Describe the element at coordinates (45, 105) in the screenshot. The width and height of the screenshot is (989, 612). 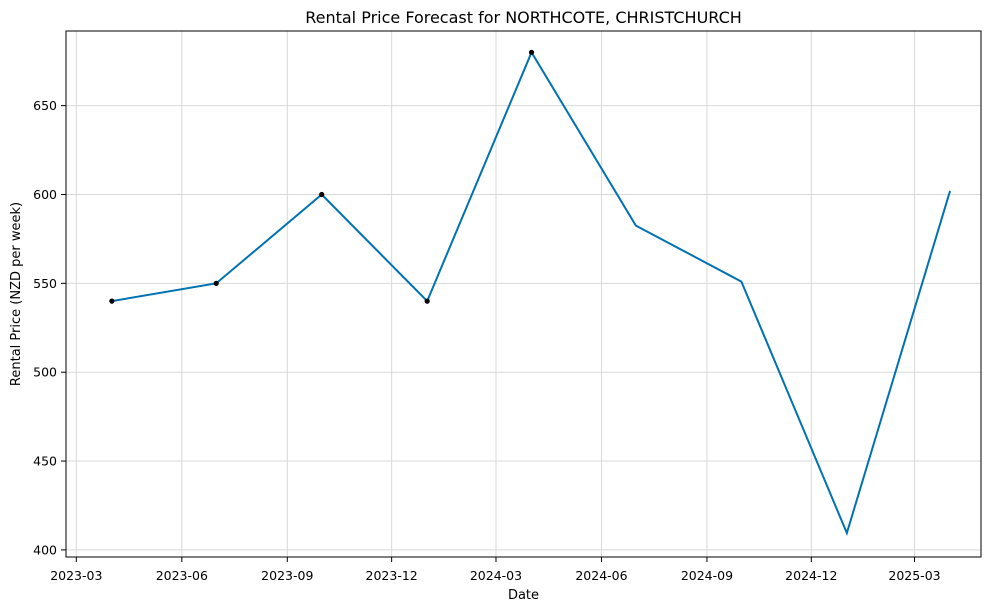
I see `y-tick-label: 650` at that location.